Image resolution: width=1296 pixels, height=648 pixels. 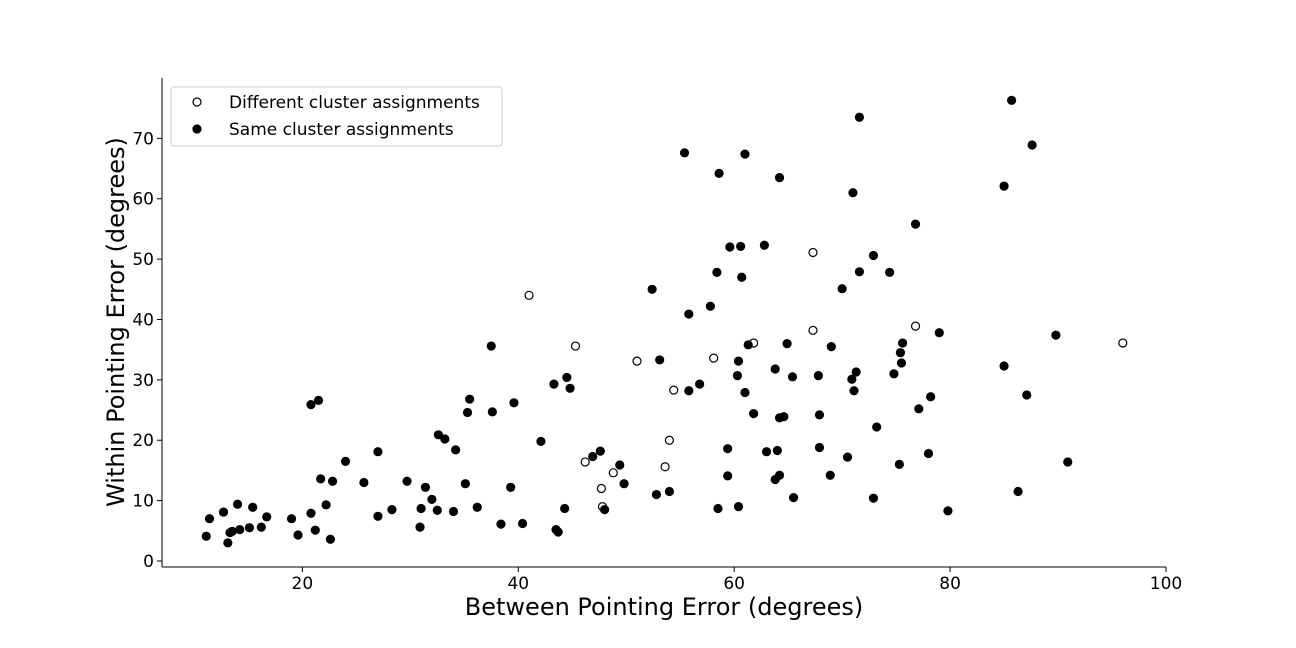 I want to click on y-tick-label: 10, so click(x=143, y=502).